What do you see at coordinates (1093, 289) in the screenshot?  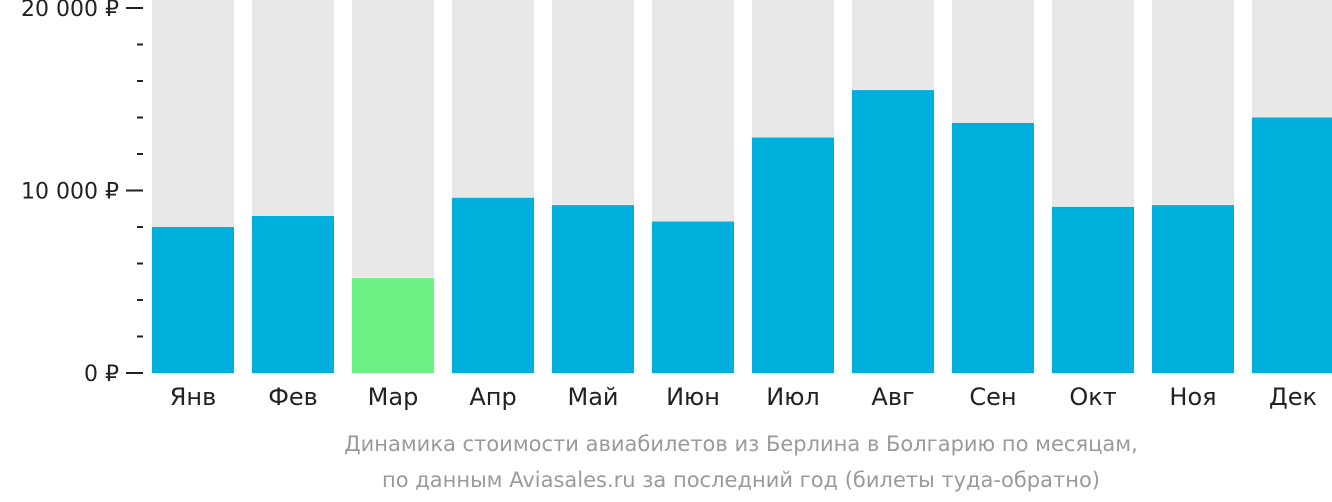 I see `bar-Окт` at bounding box center [1093, 289].